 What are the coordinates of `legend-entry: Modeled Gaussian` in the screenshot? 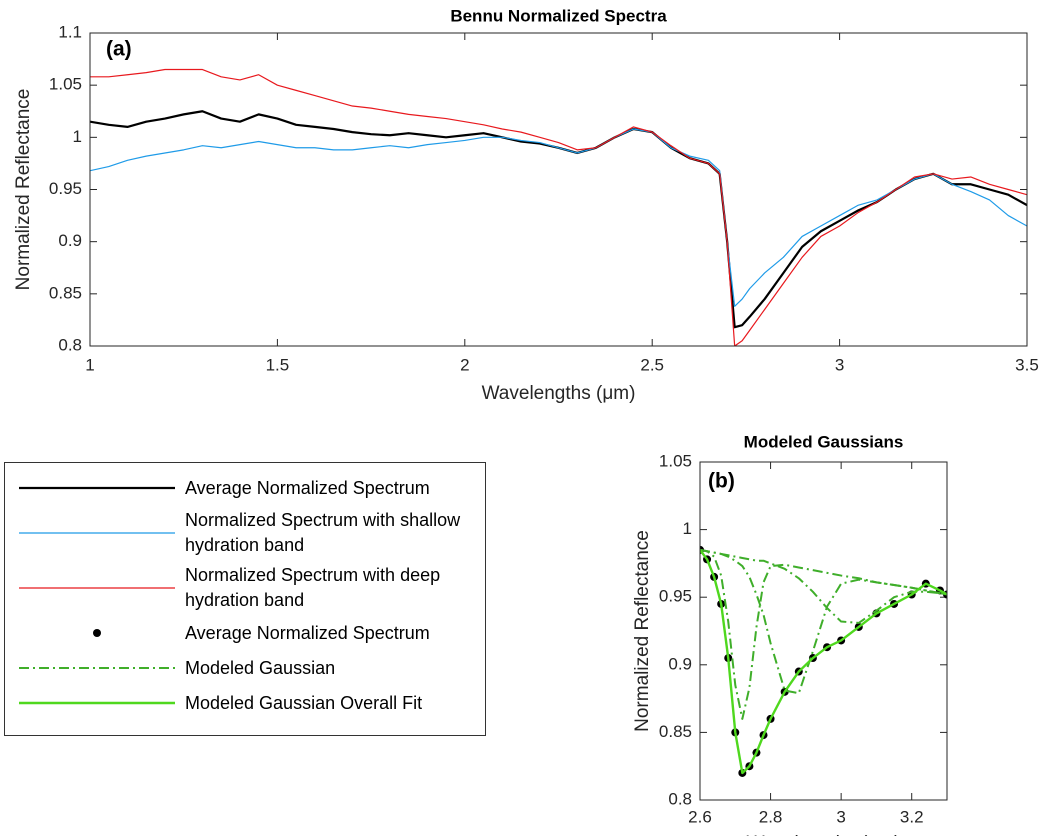 It's located at (245, 668).